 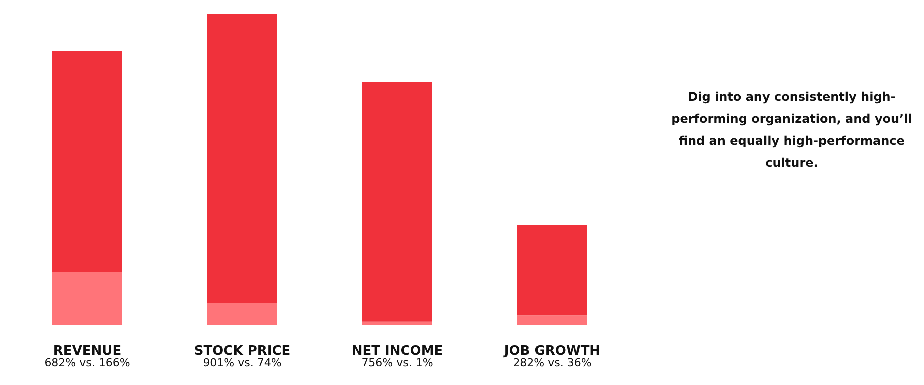 I want to click on x-tick-label: STOCK PRICE, so click(x=242, y=351).